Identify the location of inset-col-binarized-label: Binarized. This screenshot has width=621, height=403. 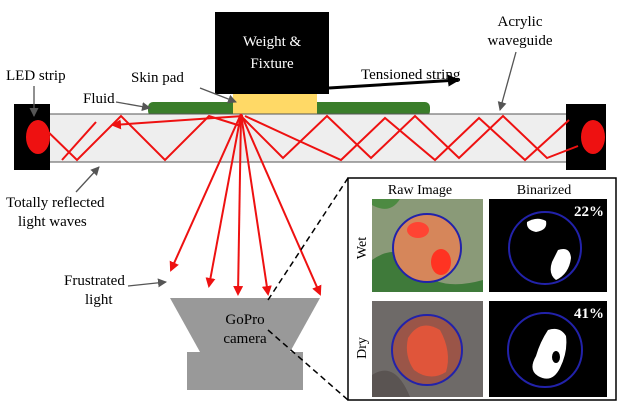
(544, 190).